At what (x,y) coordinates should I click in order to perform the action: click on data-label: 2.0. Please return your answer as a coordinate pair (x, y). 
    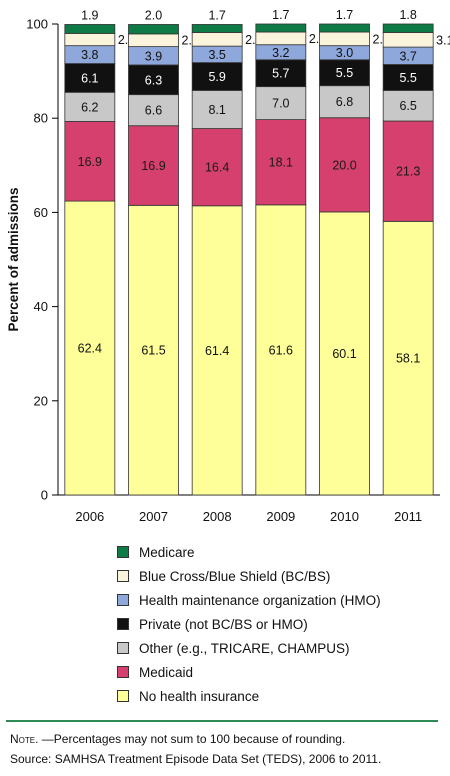
    Looking at the image, I should click on (153, 15).